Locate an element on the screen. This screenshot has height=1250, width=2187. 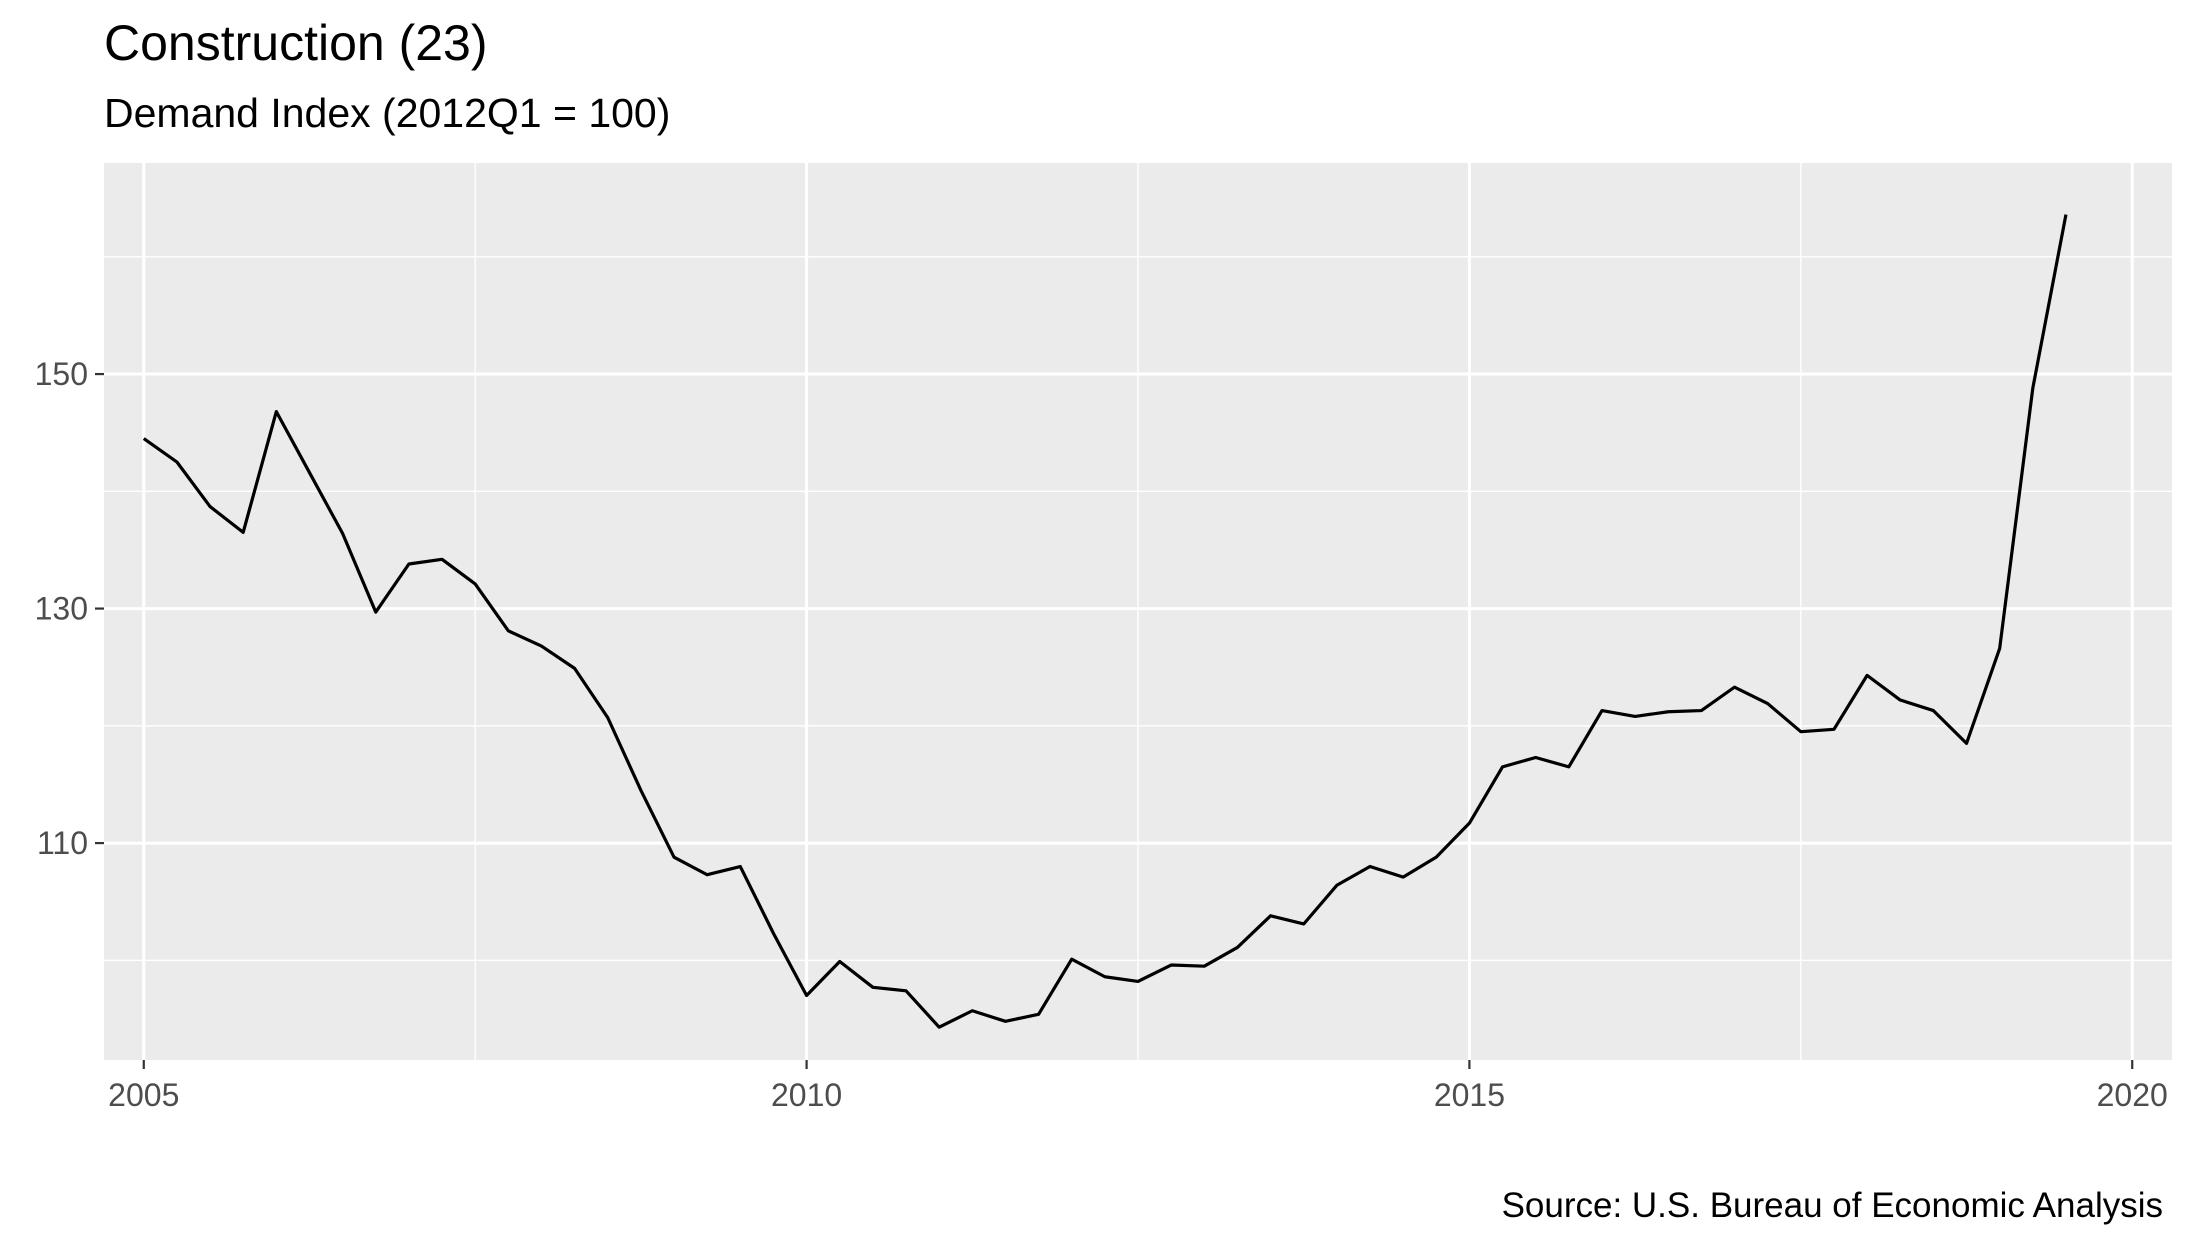
y-tick-label: 130 is located at coordinates (61, 609).